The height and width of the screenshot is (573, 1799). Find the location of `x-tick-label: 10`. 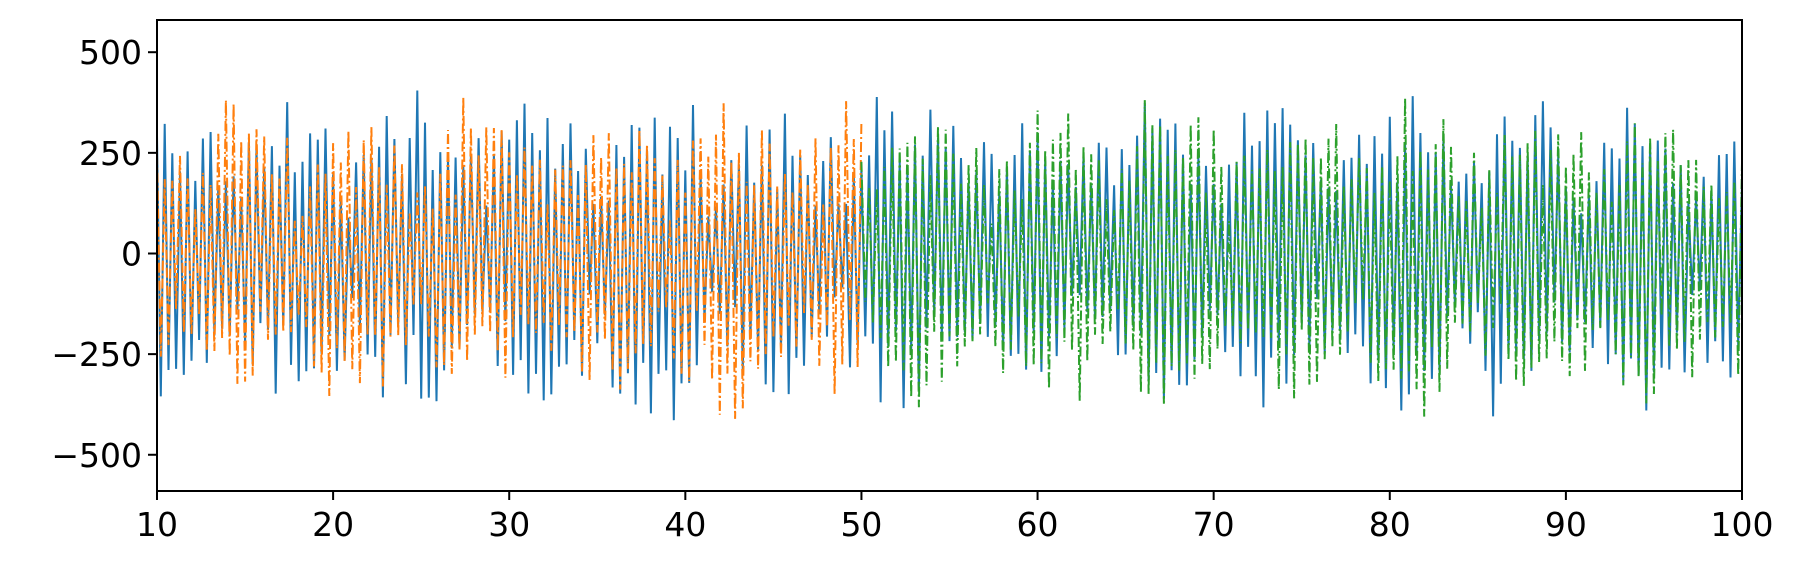

x-tick-label: 10 is located at coordinates (157, 524).